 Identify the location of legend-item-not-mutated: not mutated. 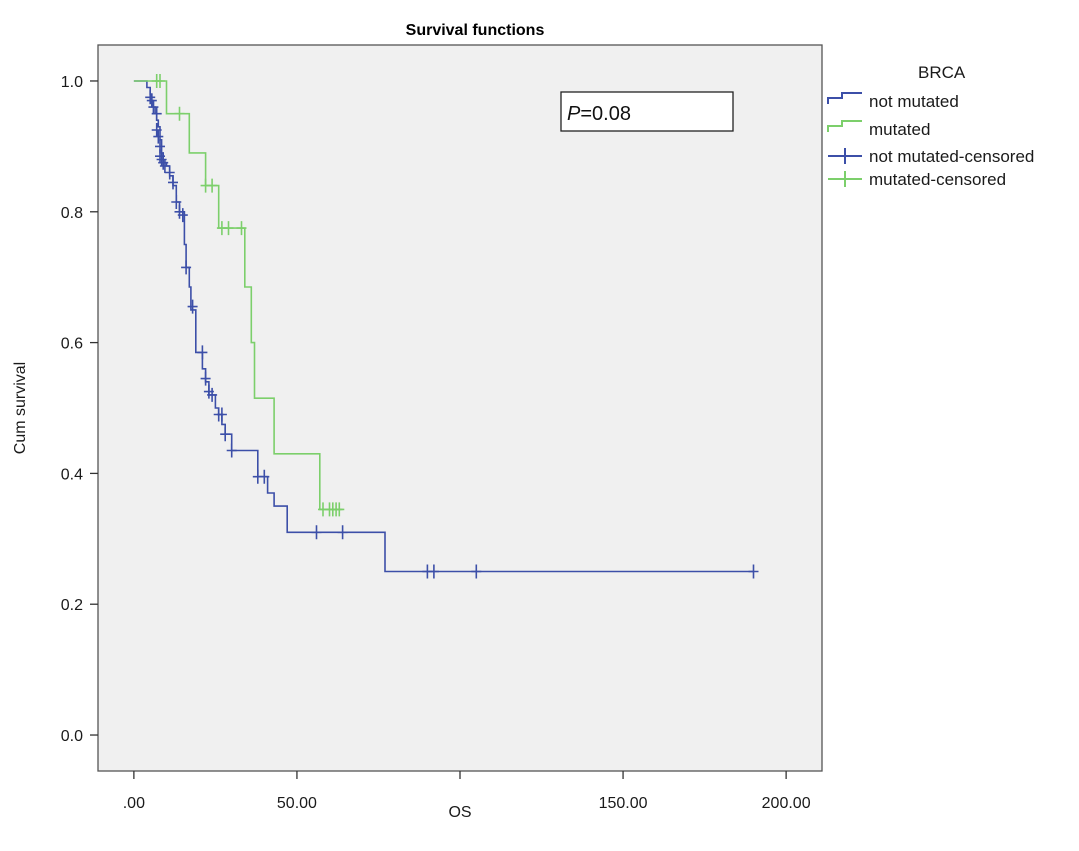
(893, 101).